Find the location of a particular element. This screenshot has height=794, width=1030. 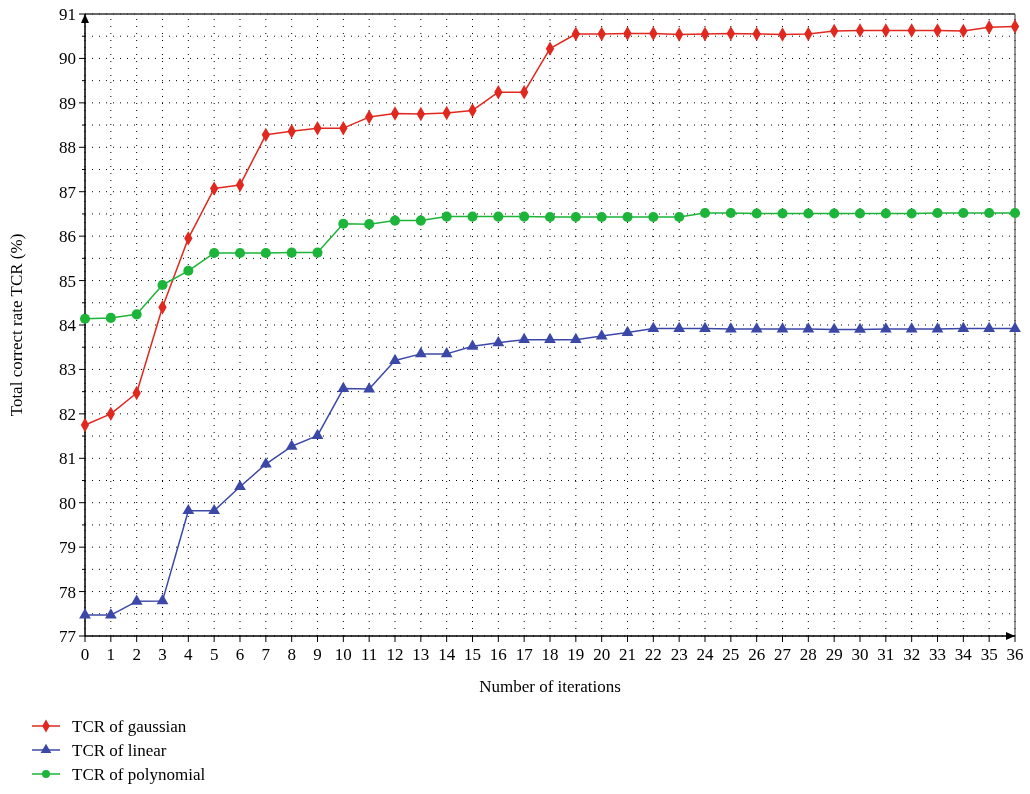

x-tick-label: 14 is located at coordinates (447, 654).